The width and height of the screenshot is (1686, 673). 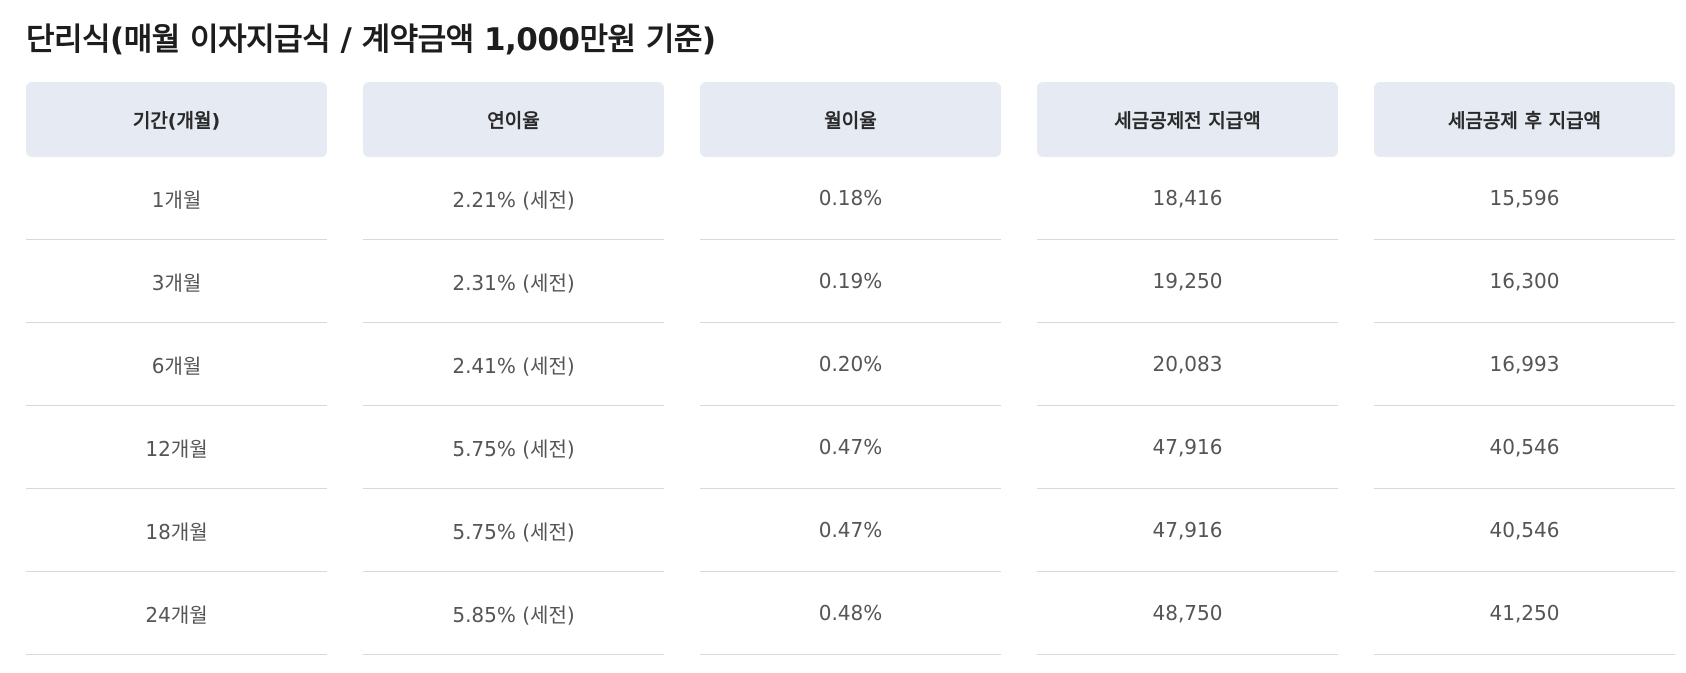 I want to click on cell-annual-rate: 2.21% (세전), so click(x=513, y=198).